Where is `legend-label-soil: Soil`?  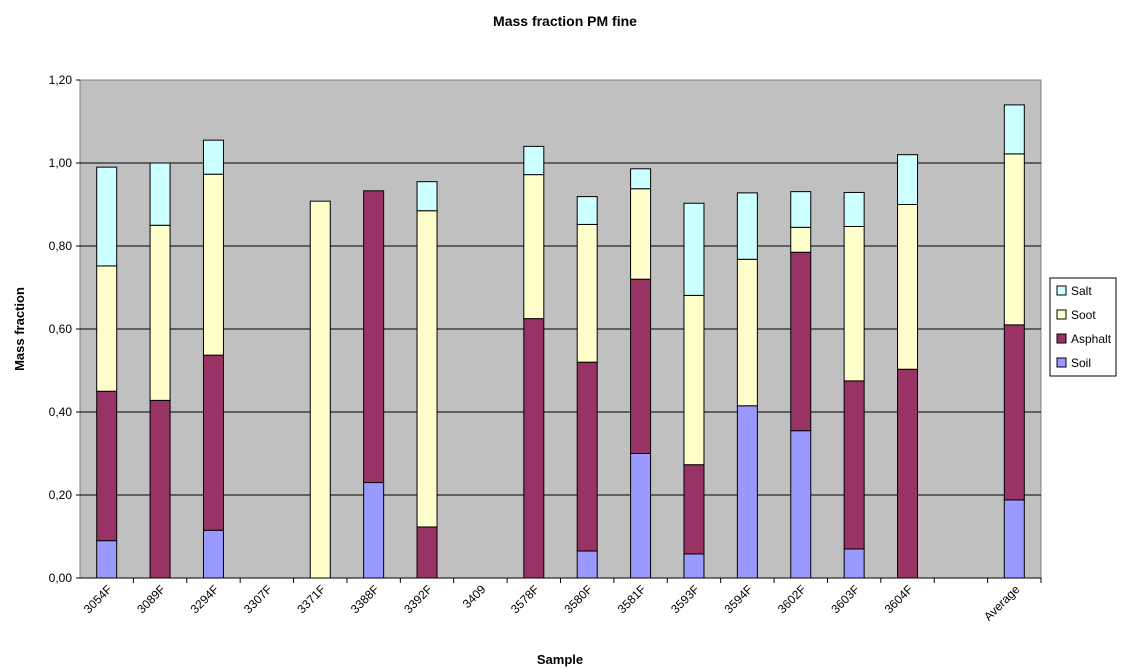
legend-label-soil: Soil is located at coordinates (1081, 363).